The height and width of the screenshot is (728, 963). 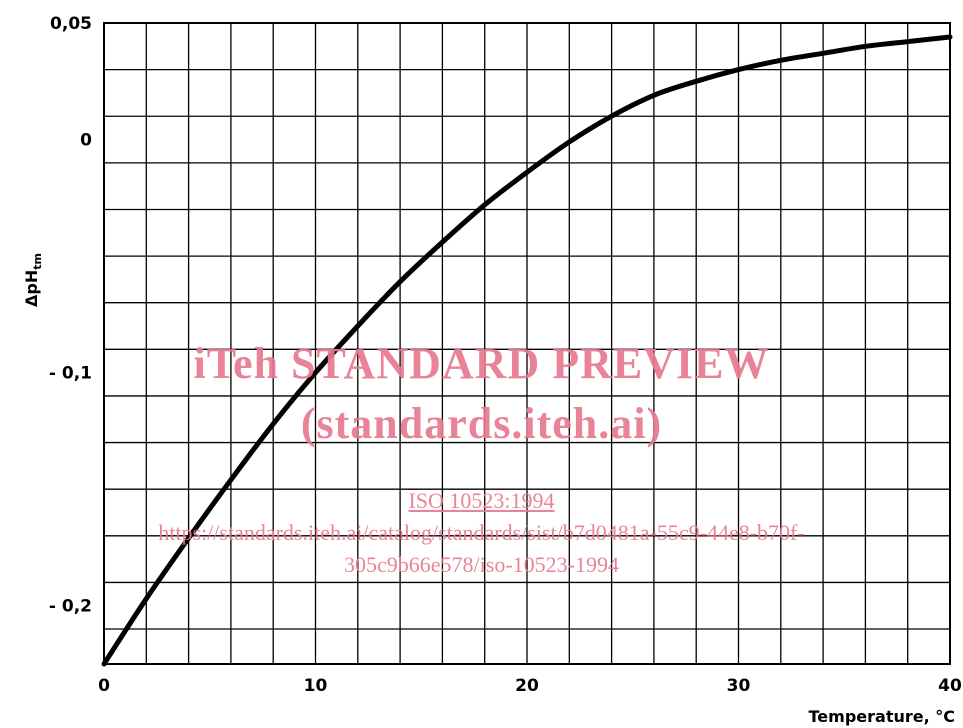 What do you see at coordinates (33, 280) in the screenshot?
I see `y-axis-label: ΔpHtm` at bounding box center [33, 280].